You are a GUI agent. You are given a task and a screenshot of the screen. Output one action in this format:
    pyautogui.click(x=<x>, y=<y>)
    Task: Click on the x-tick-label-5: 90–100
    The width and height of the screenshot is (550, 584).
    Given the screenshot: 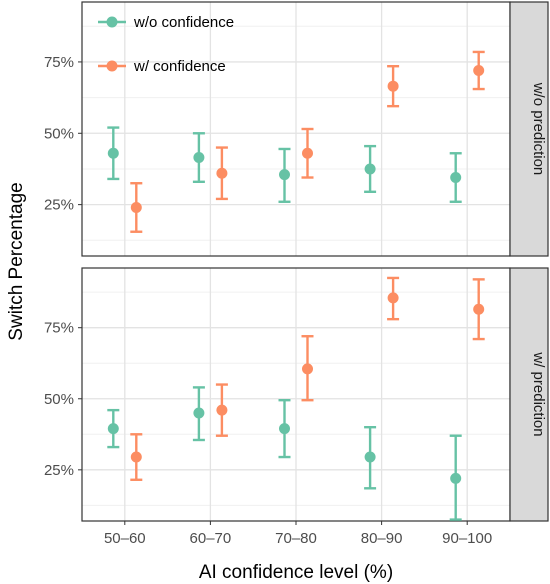 What is the action you would take?
    pyautogui.click(x=467, y=538)
    